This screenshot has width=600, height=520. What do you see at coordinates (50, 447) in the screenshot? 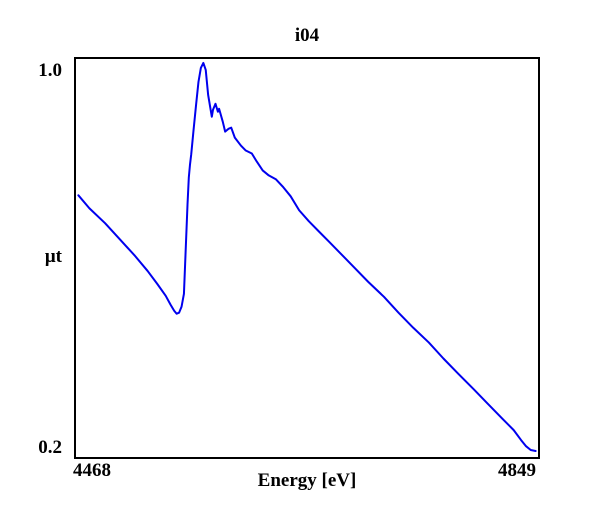
I see `y-tick-min: 0.2` at bounding box center [50, 447].